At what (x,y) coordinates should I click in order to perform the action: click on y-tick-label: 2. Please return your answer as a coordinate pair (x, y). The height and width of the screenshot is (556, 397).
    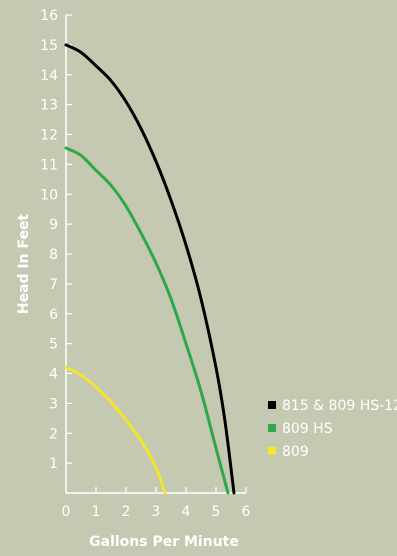
    Looking at the image, I should click on (53, 434).